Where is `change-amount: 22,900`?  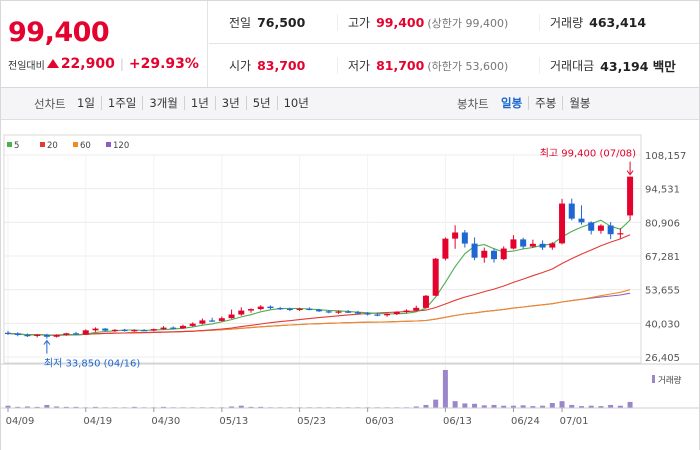
change-amount: 22,900 is located at coordinates (87, 64).